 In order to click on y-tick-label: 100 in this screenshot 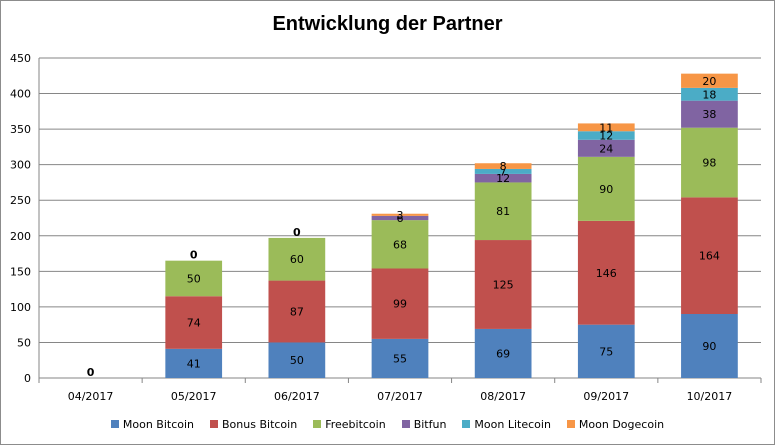, I will do `click(20, 307)`.